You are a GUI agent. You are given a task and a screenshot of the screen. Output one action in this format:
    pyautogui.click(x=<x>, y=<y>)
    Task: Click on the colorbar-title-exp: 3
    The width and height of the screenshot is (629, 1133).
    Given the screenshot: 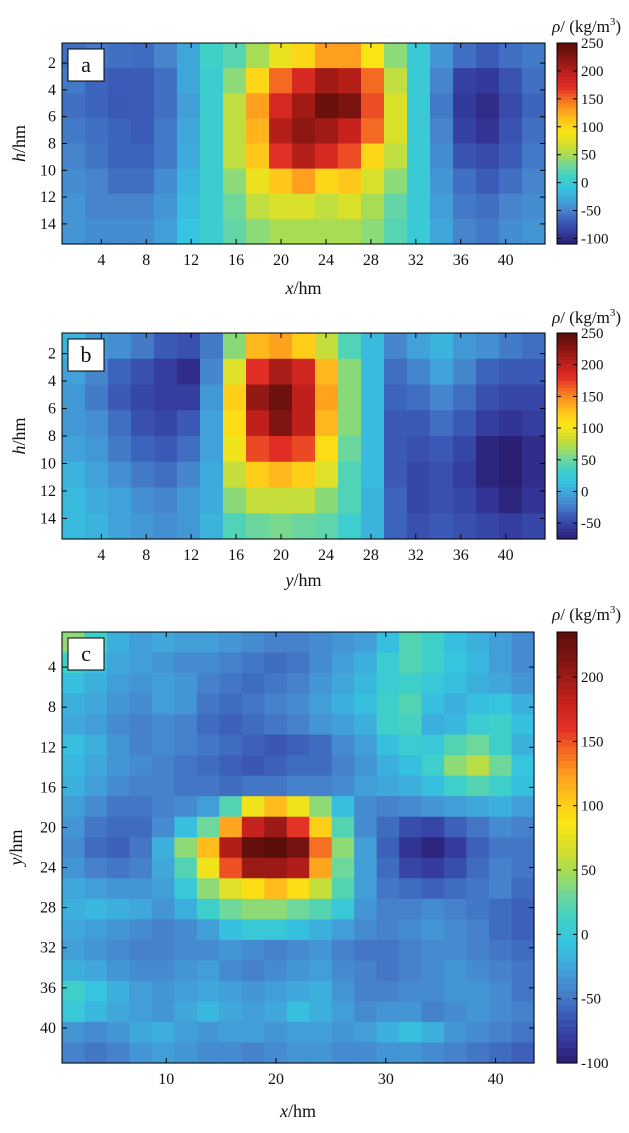 What is the action you would take?
    pyautogui.click(x=613, y=313)
    